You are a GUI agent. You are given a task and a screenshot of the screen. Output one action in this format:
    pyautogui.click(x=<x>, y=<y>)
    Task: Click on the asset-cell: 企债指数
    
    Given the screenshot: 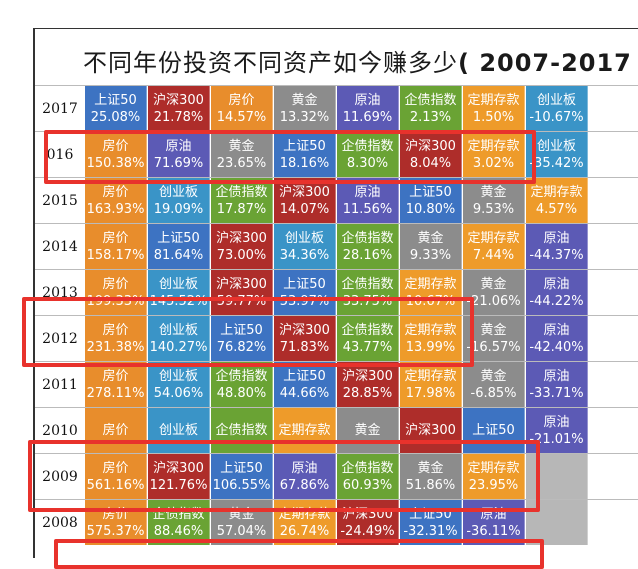 What is the action you would take?
    pyautogui.click(x=242, y=430)
    